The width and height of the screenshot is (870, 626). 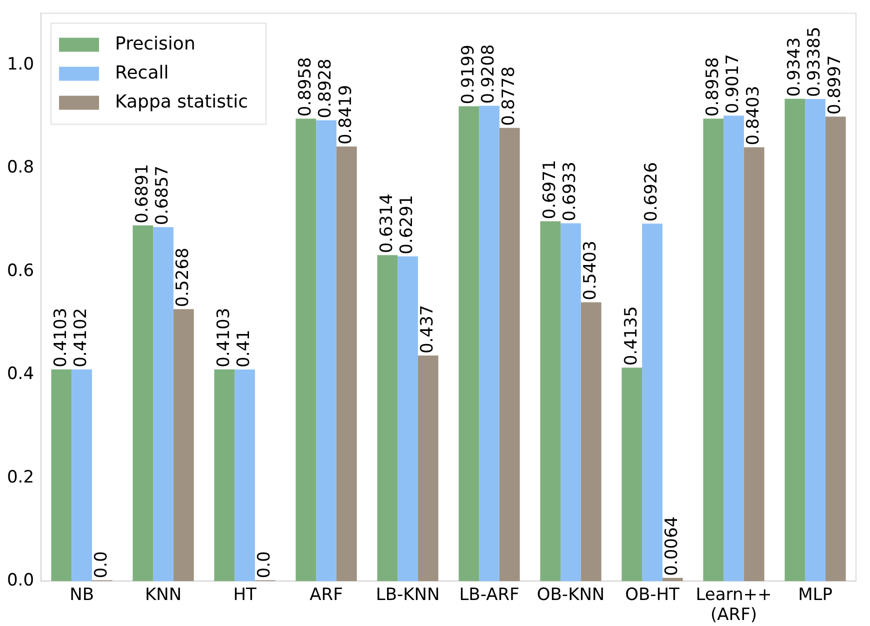 What do you see at coordinates (20, 477) in the screenshot?
I see `y-tick-label: 0.2` at bounding box center [20, 477].